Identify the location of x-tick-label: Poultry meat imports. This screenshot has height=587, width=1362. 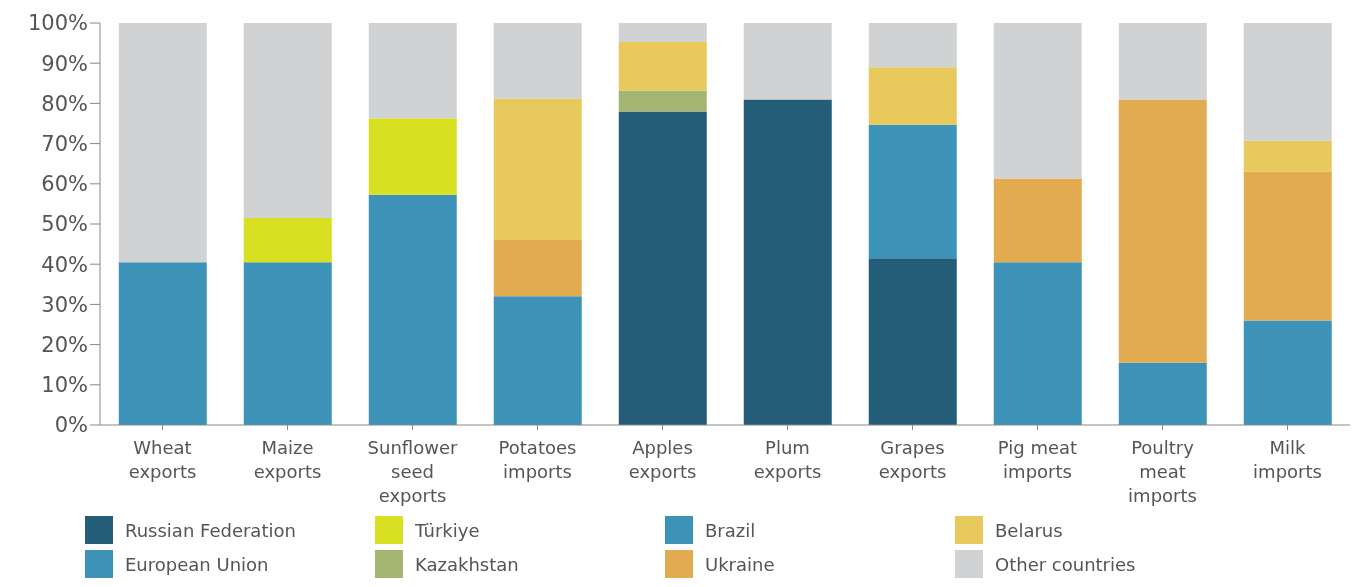
(1162, 471).